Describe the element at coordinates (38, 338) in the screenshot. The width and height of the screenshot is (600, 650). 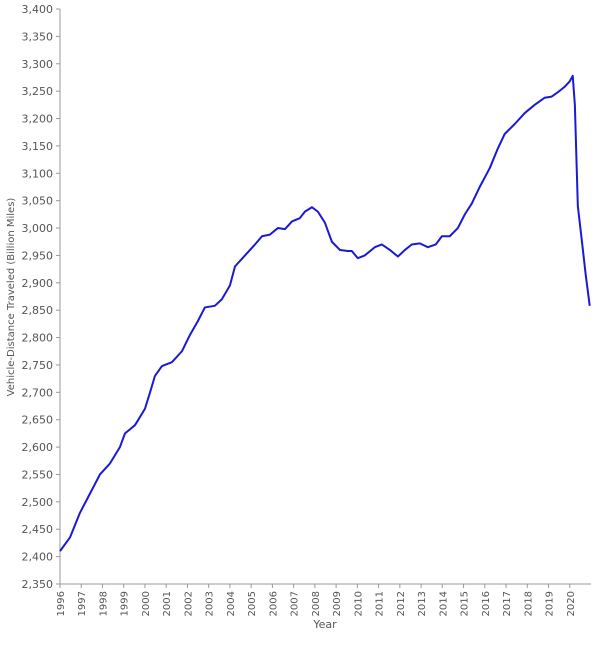
I see `y-tick-label: 2,800` at that location.